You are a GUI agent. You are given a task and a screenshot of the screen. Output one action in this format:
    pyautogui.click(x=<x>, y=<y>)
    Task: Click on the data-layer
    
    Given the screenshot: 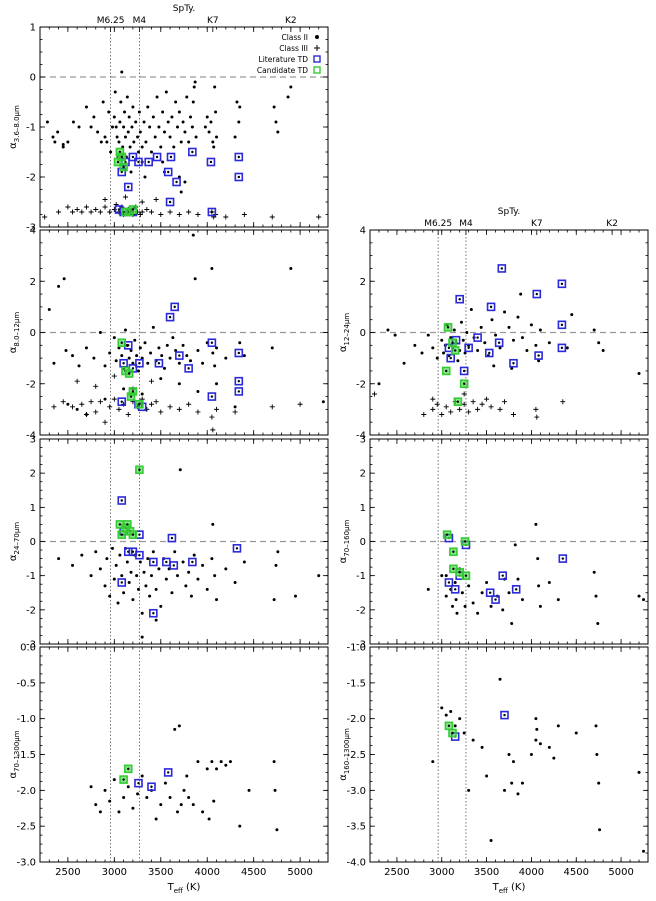 What is the action you would take?
    pyautogui.click(x=536, y=573)
    